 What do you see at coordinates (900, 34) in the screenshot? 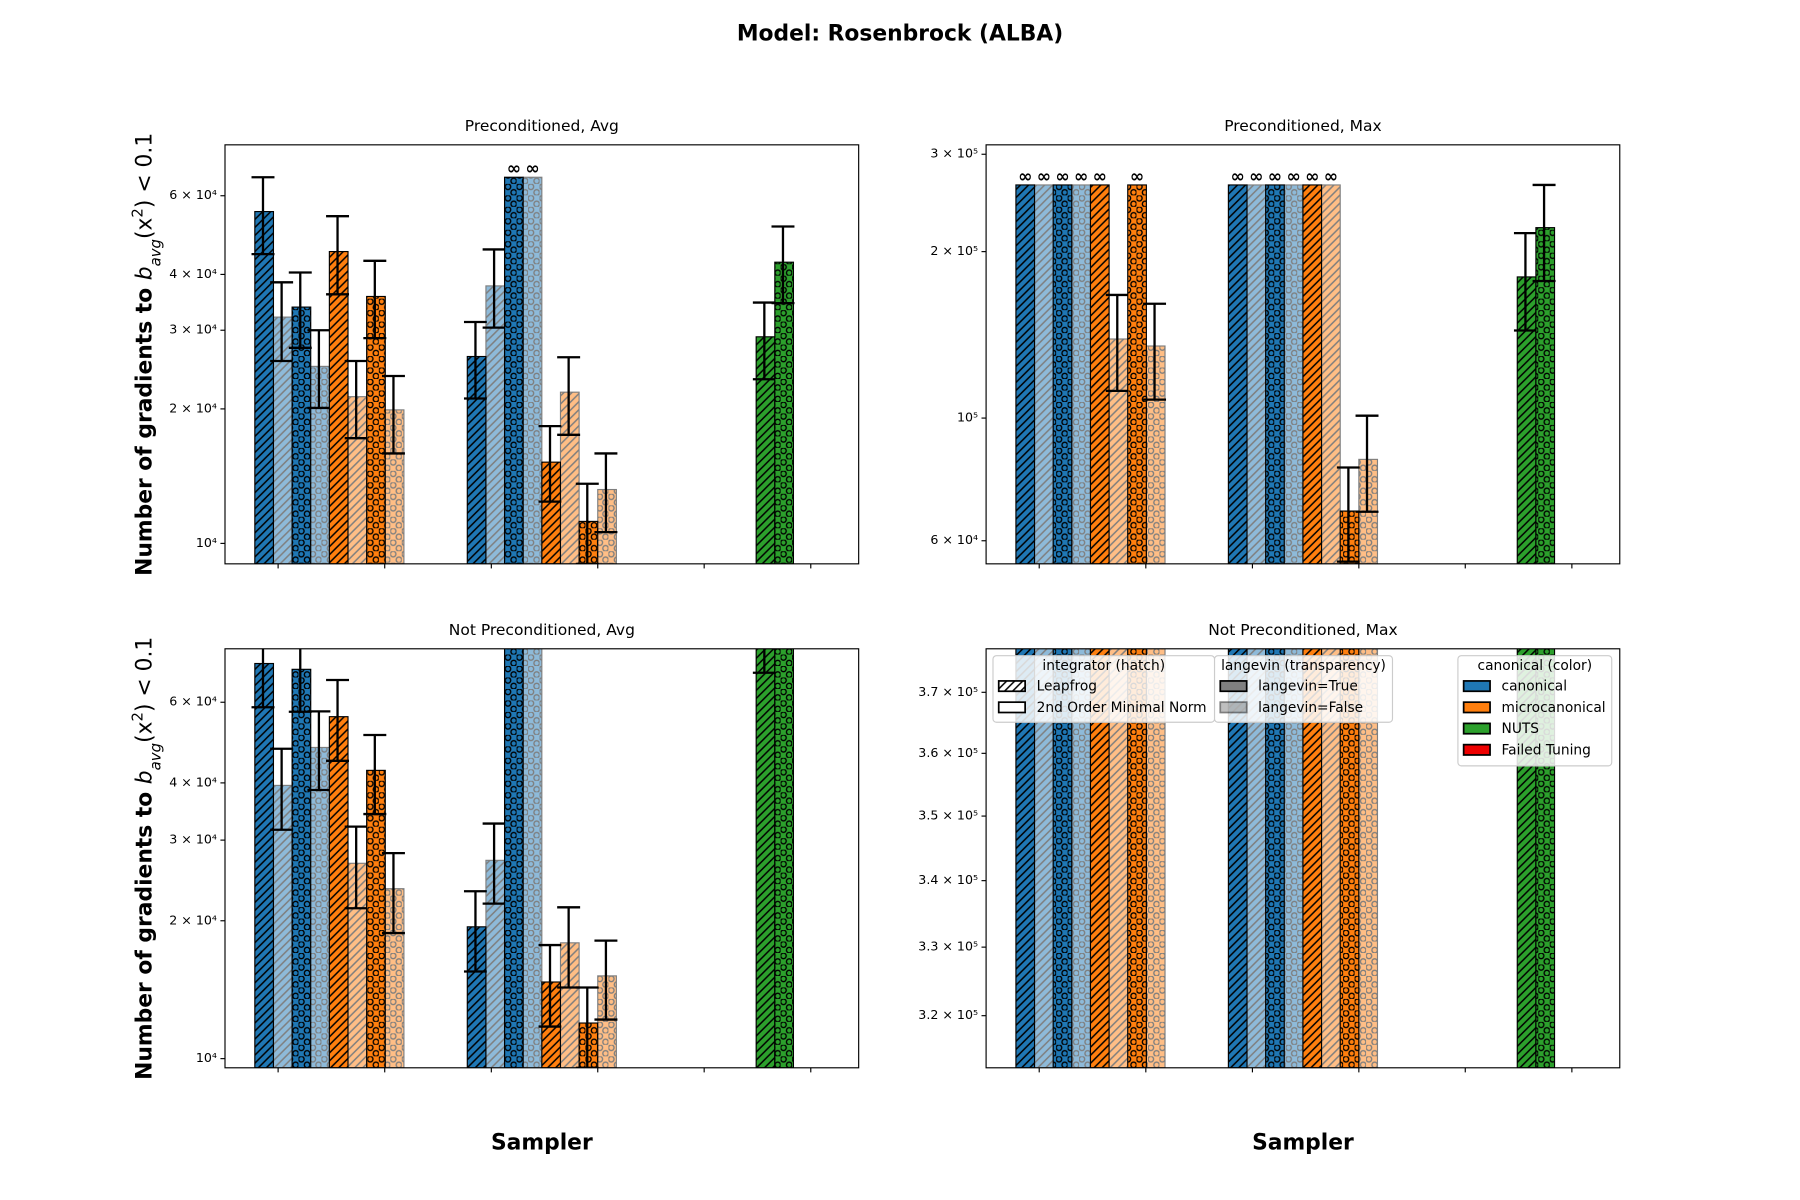
I see `figure-title: Model: Rosenbrock (ALBA)` at bounding box center [900, 34].